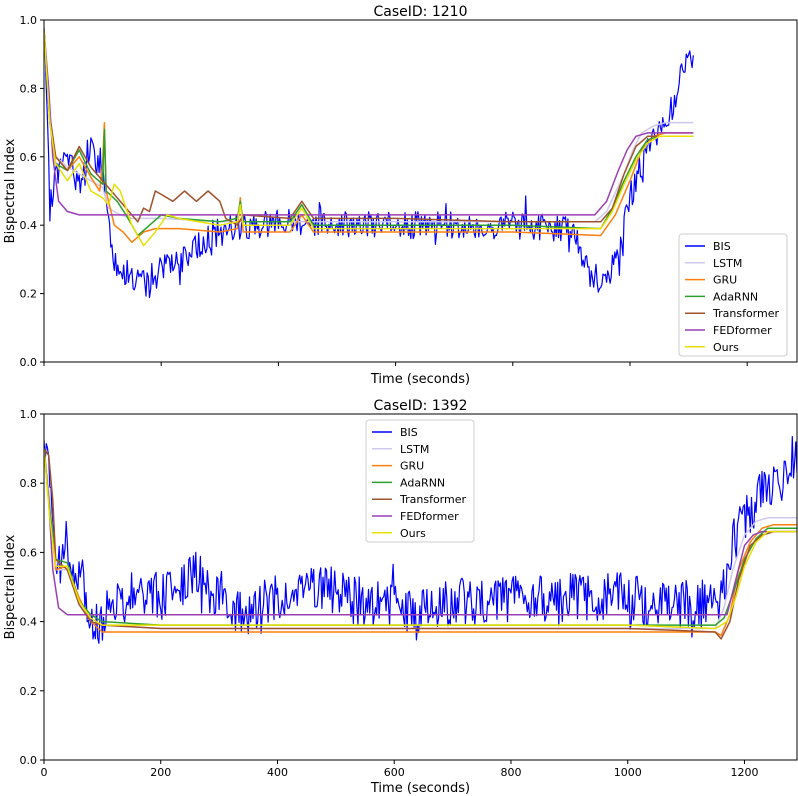 The height and width of the screenshot is (796, 798). I want to click on x-tick-label: 600, so click(394, 772).